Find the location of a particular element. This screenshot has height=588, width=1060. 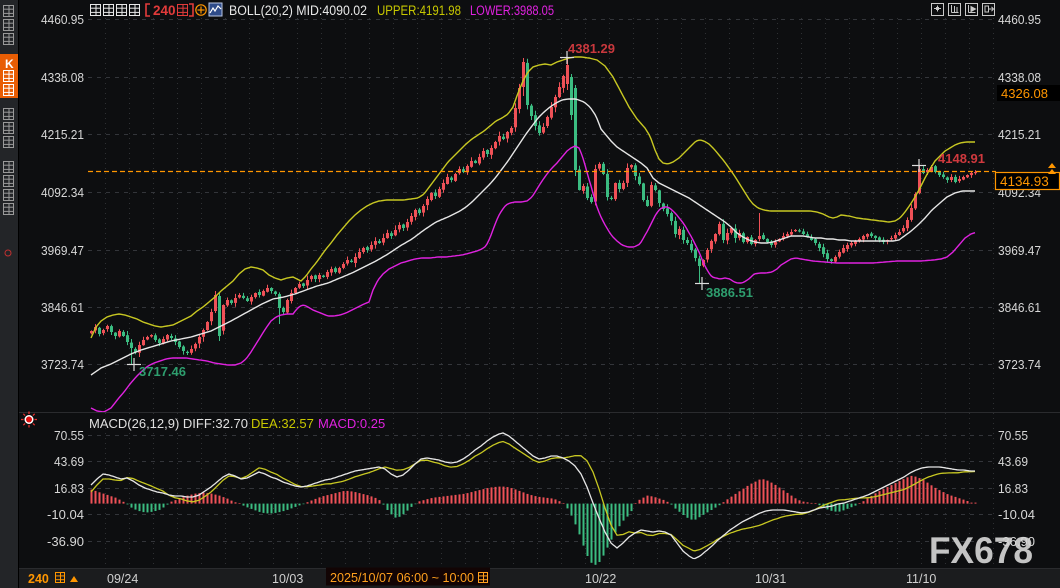

svg-text: 4092.34 is located at coordinates (62, 192).